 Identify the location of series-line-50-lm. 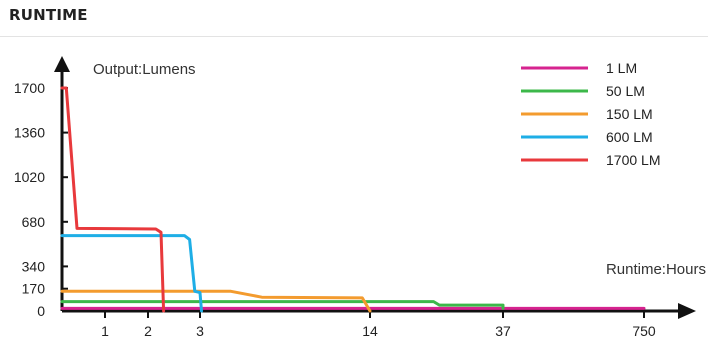
(282, 305).